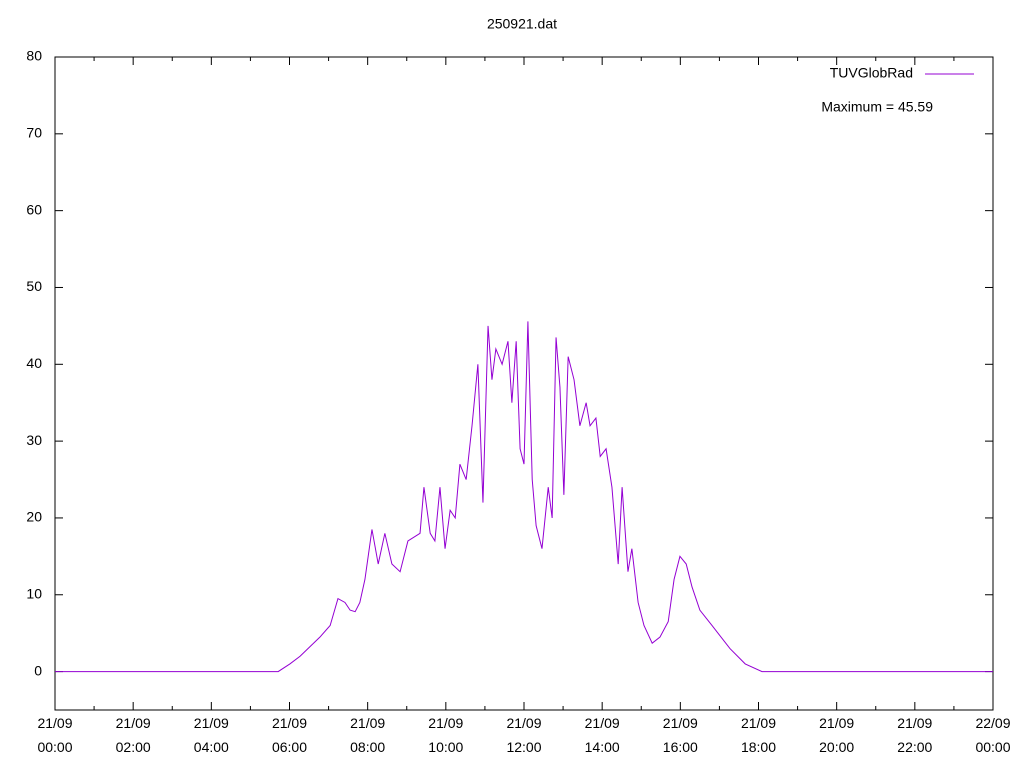  Describe the element at coordinates (993, 735) in the screenshot. I see `x-tick-label: 22/09 00:00` at that location.